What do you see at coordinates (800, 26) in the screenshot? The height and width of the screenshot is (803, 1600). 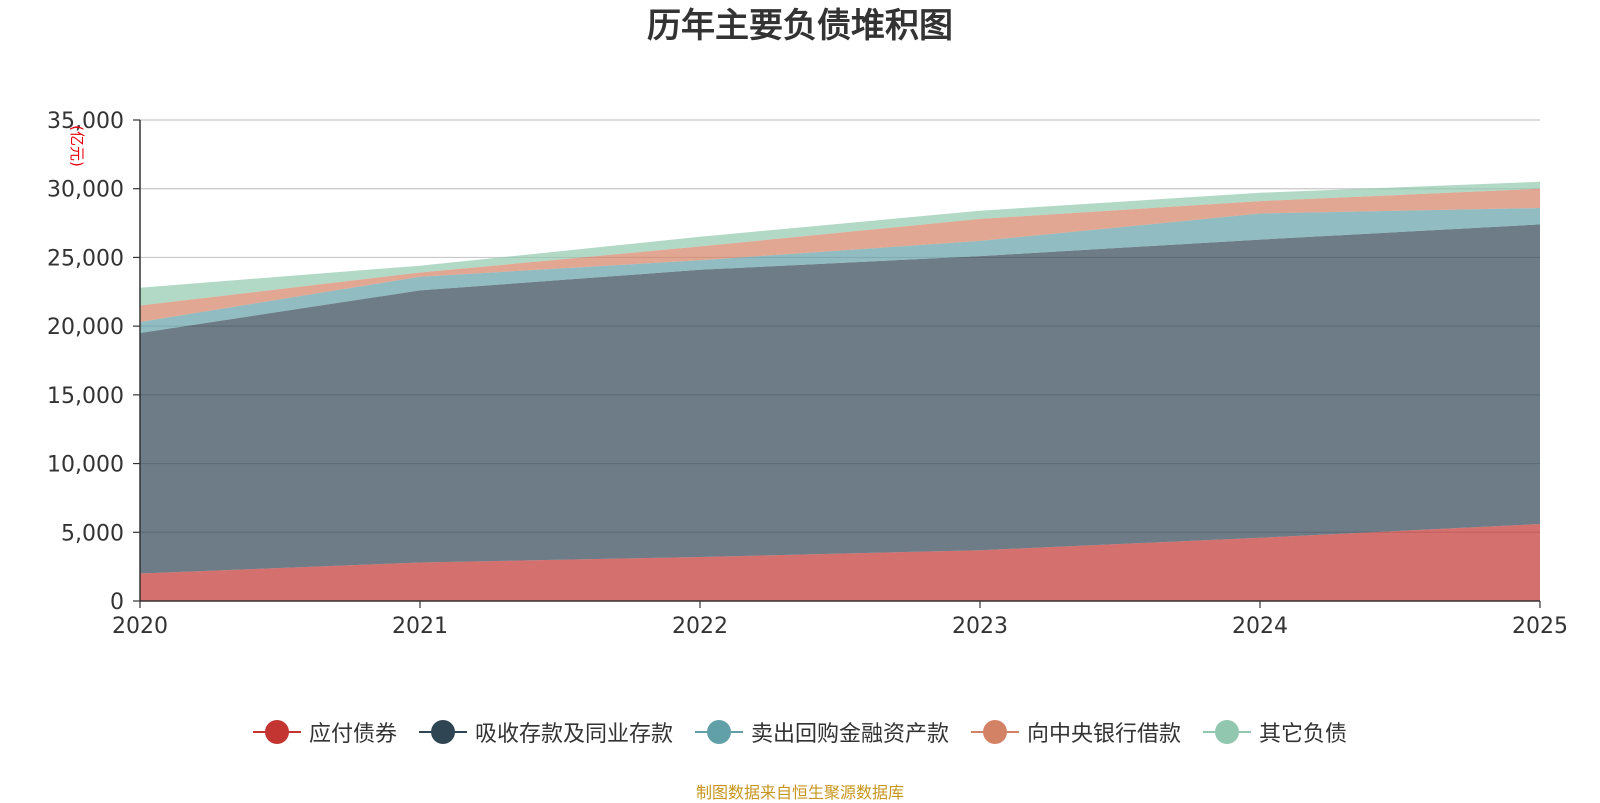 I see `chart-title: 历年主要负债堆积图` at bounding box center [800, 26].